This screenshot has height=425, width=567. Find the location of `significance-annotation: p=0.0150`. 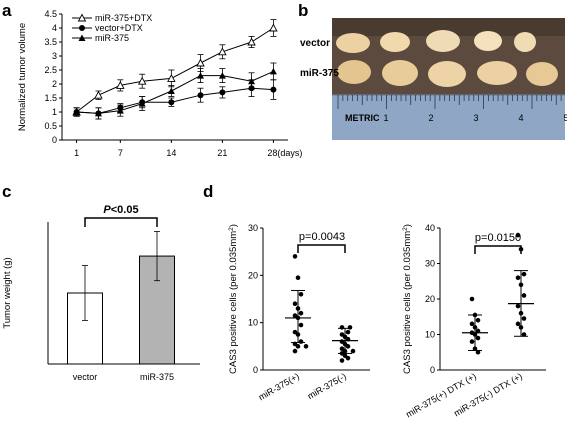

significance-annotation: p=0.0150 is located at coordinates (498, 243).